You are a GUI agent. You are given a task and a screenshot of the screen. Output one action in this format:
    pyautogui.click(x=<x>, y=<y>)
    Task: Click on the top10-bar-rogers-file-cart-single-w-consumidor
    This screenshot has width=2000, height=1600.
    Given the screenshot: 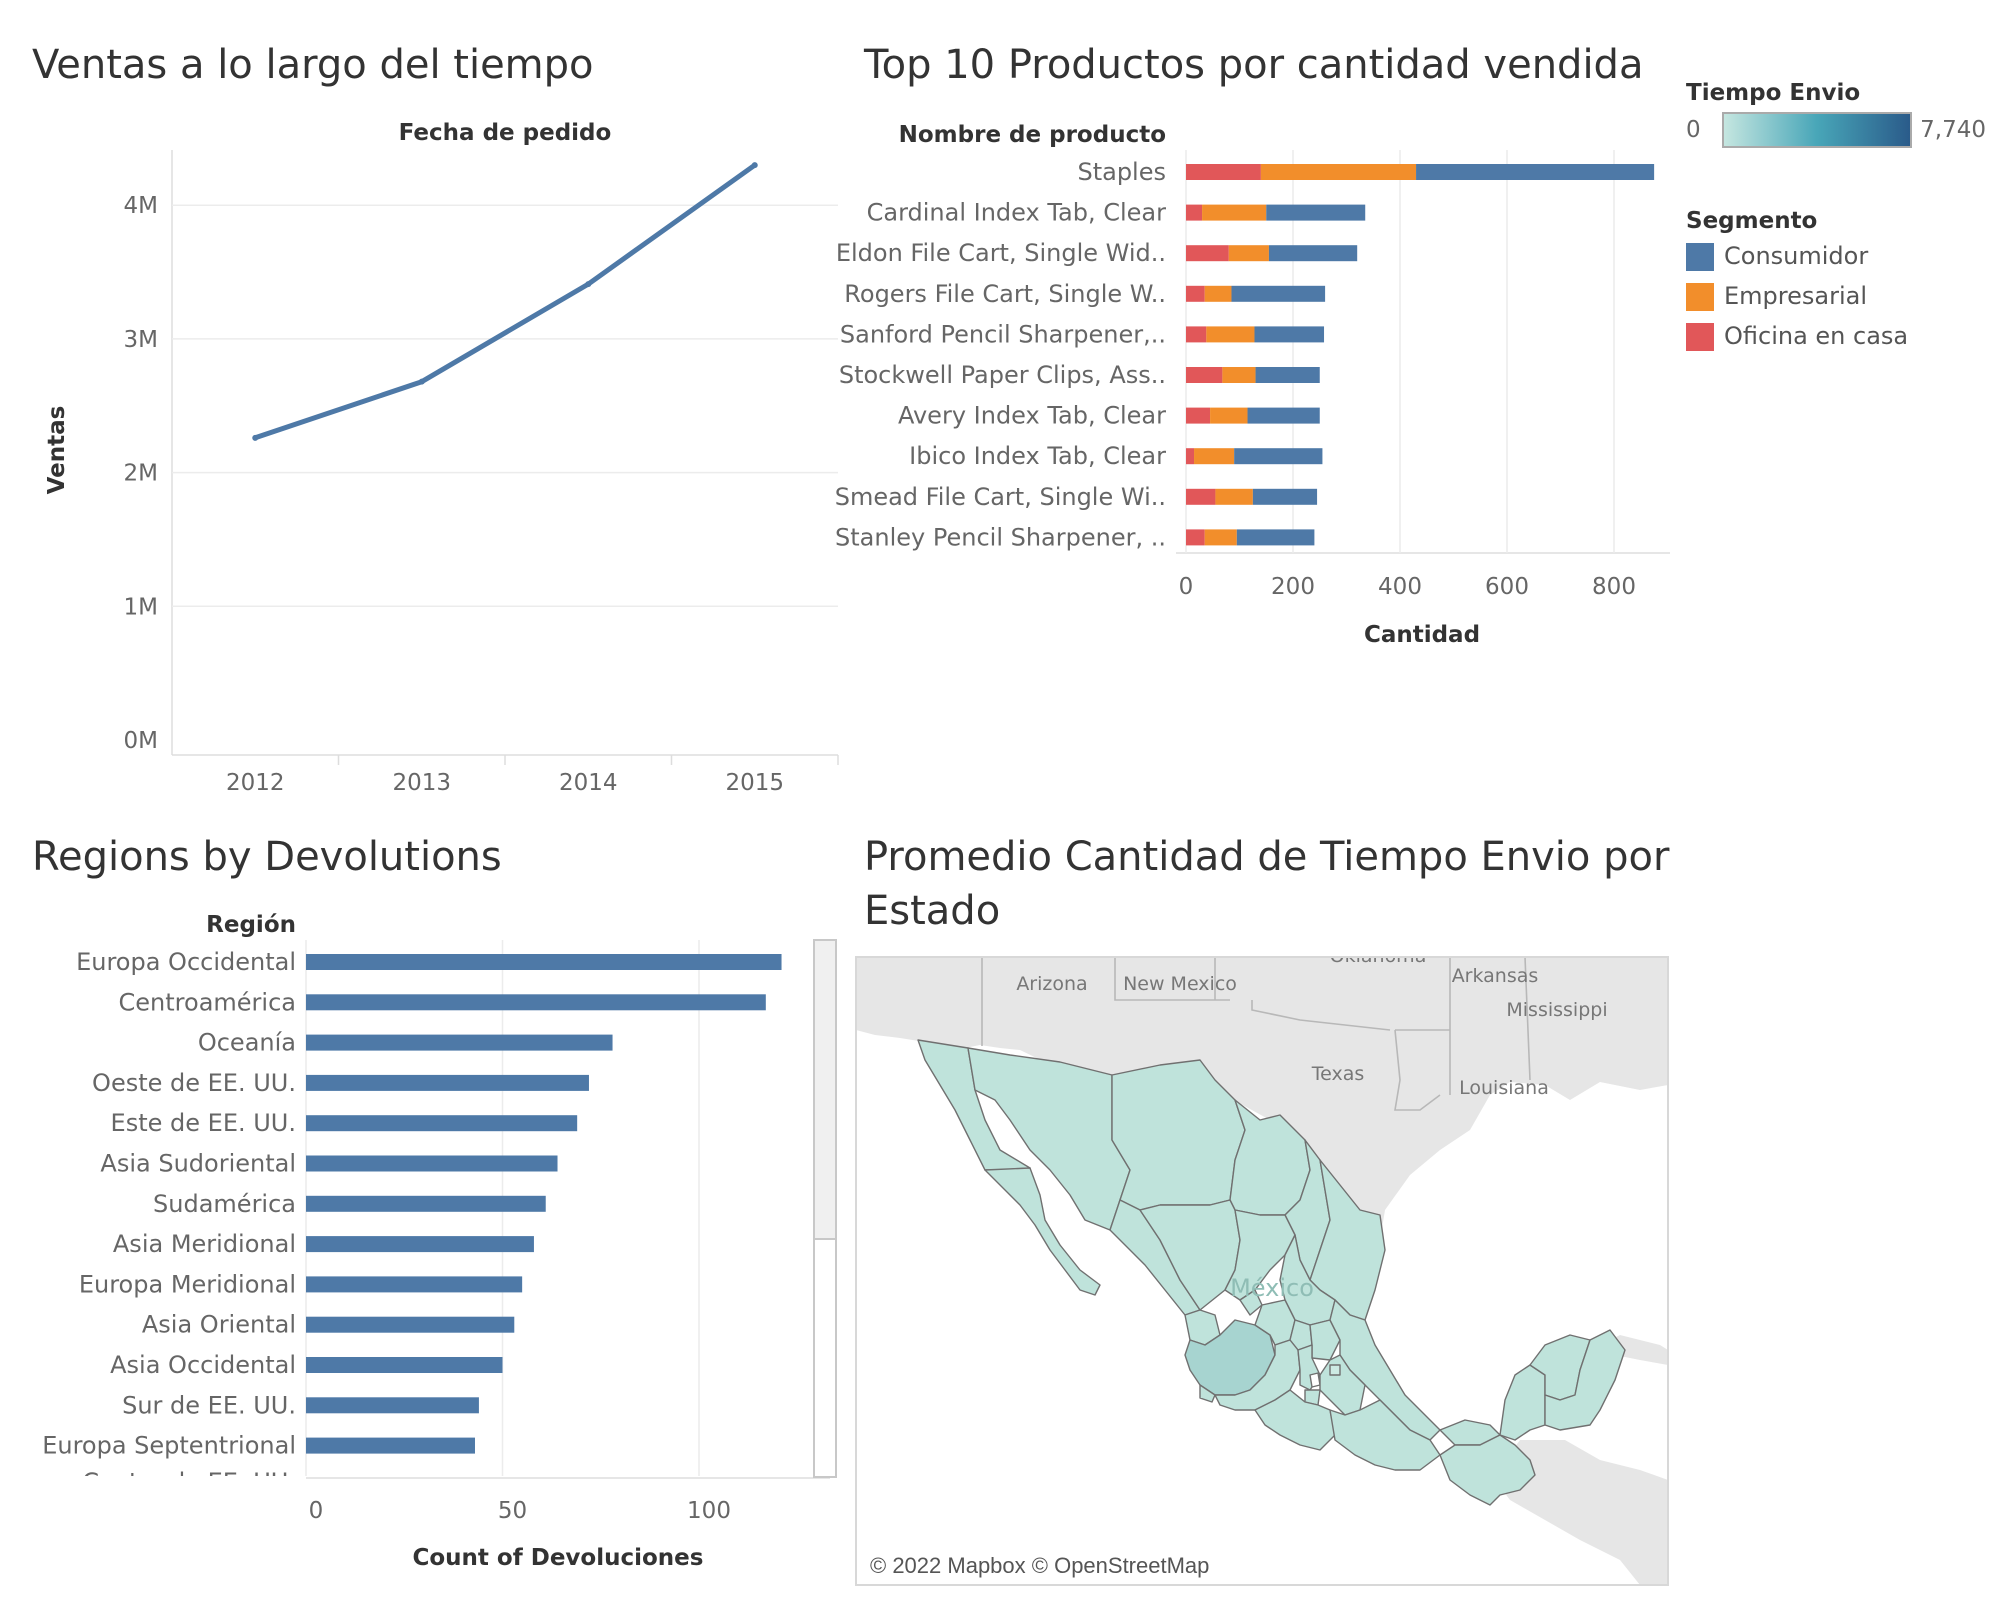 What is the action you would take?
    pyautogui.click(x=1278, y=293)
    